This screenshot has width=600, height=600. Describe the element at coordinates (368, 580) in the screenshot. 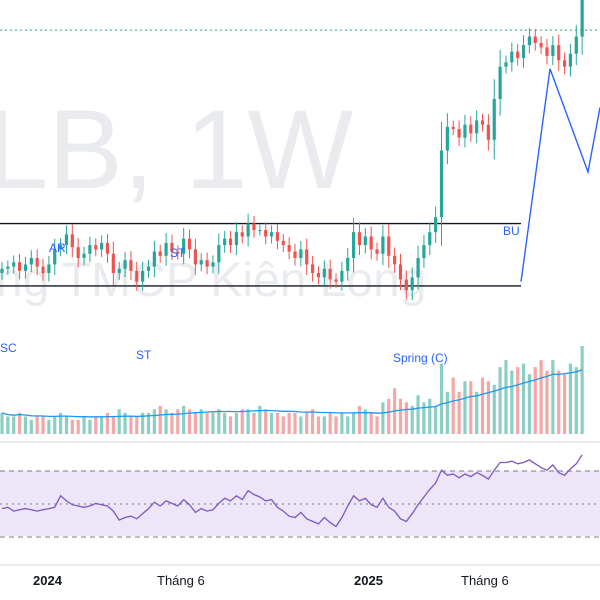

I see `x-tick-2025: 2025` at that location.